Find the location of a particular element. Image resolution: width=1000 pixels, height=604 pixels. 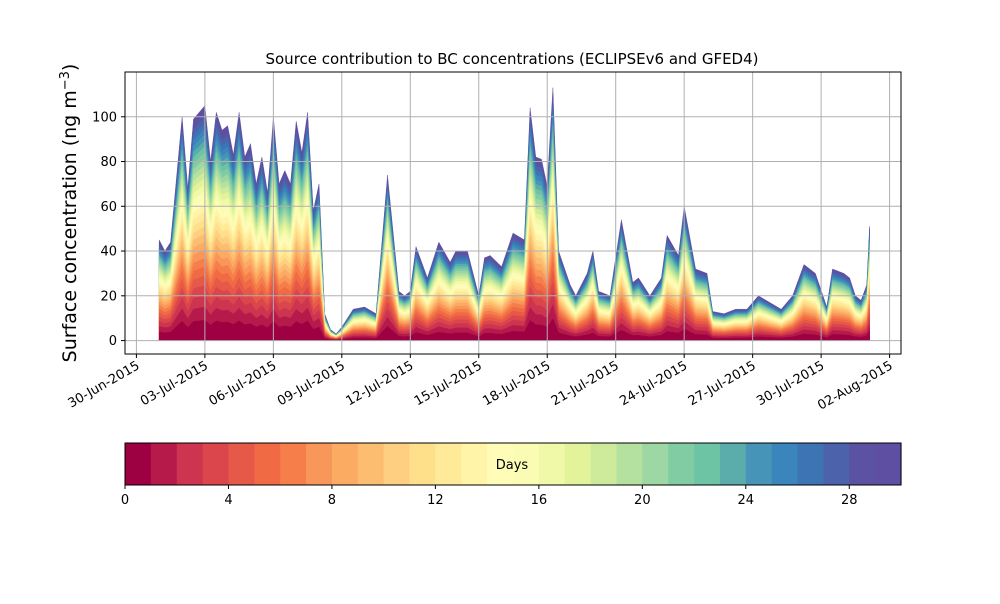

x-tick-label-0: 30-Jun-2015 is located at coordinates (104, 384).